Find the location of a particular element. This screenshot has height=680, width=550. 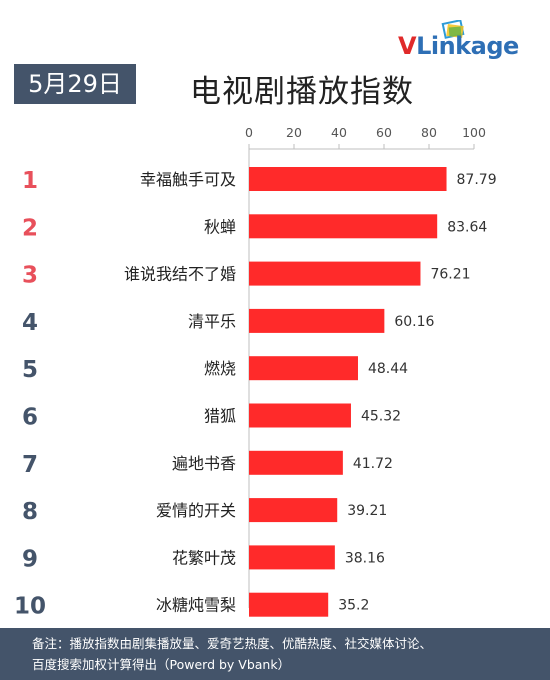

footnote-line-2: 百度搜索加权计算得出（Powerd by Vbank） is located at coordinates (161, 664).